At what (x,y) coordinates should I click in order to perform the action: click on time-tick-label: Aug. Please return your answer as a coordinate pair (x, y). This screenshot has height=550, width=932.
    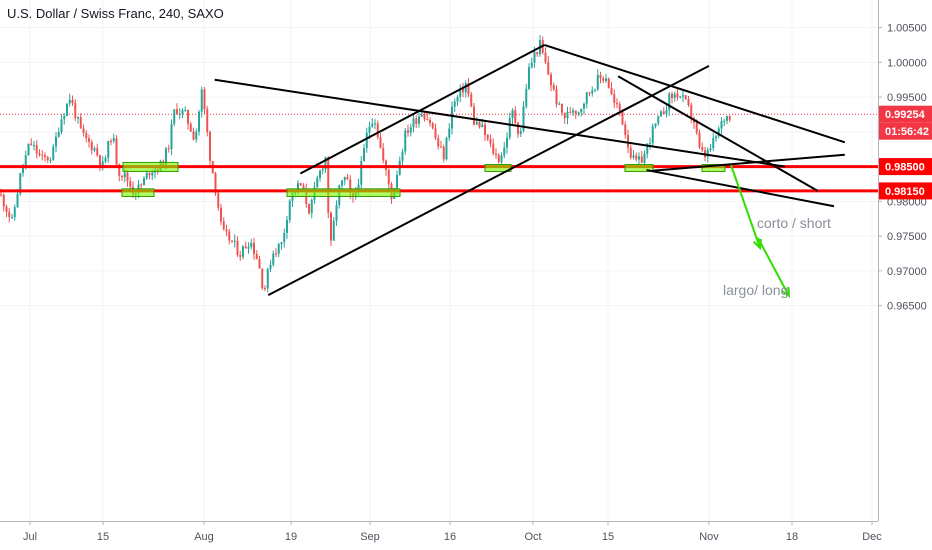
    Looking at the image, I should click on (204, 537).